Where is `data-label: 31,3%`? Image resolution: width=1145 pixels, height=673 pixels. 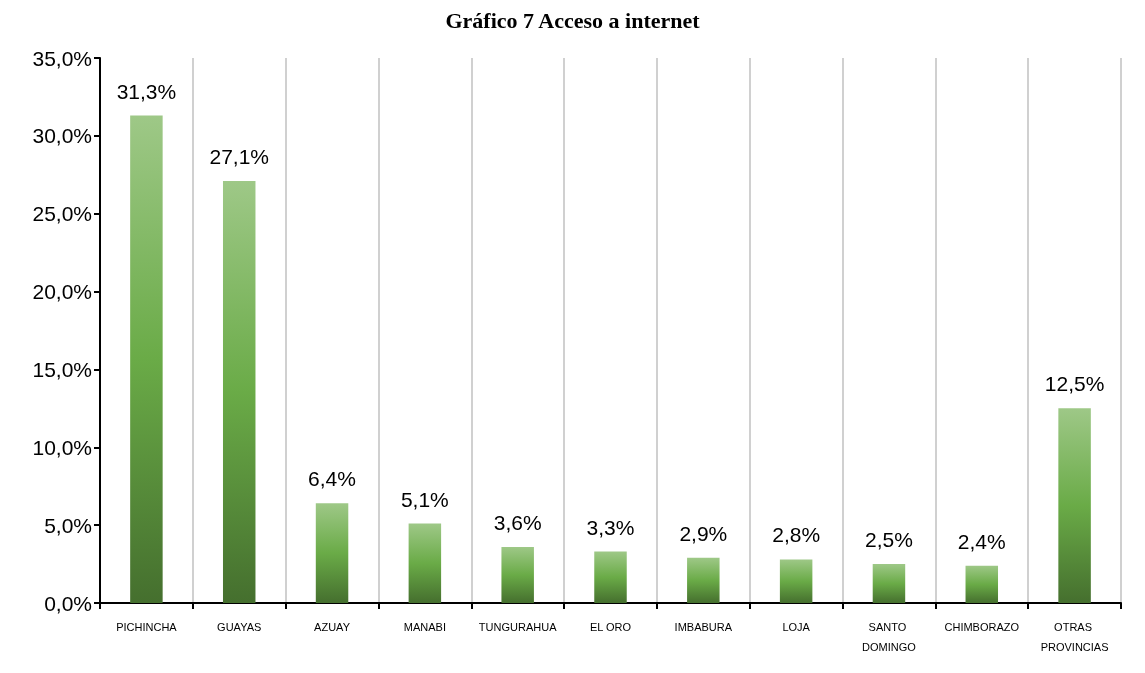
data-label: 31,3% is located at coordinates (146, 91).